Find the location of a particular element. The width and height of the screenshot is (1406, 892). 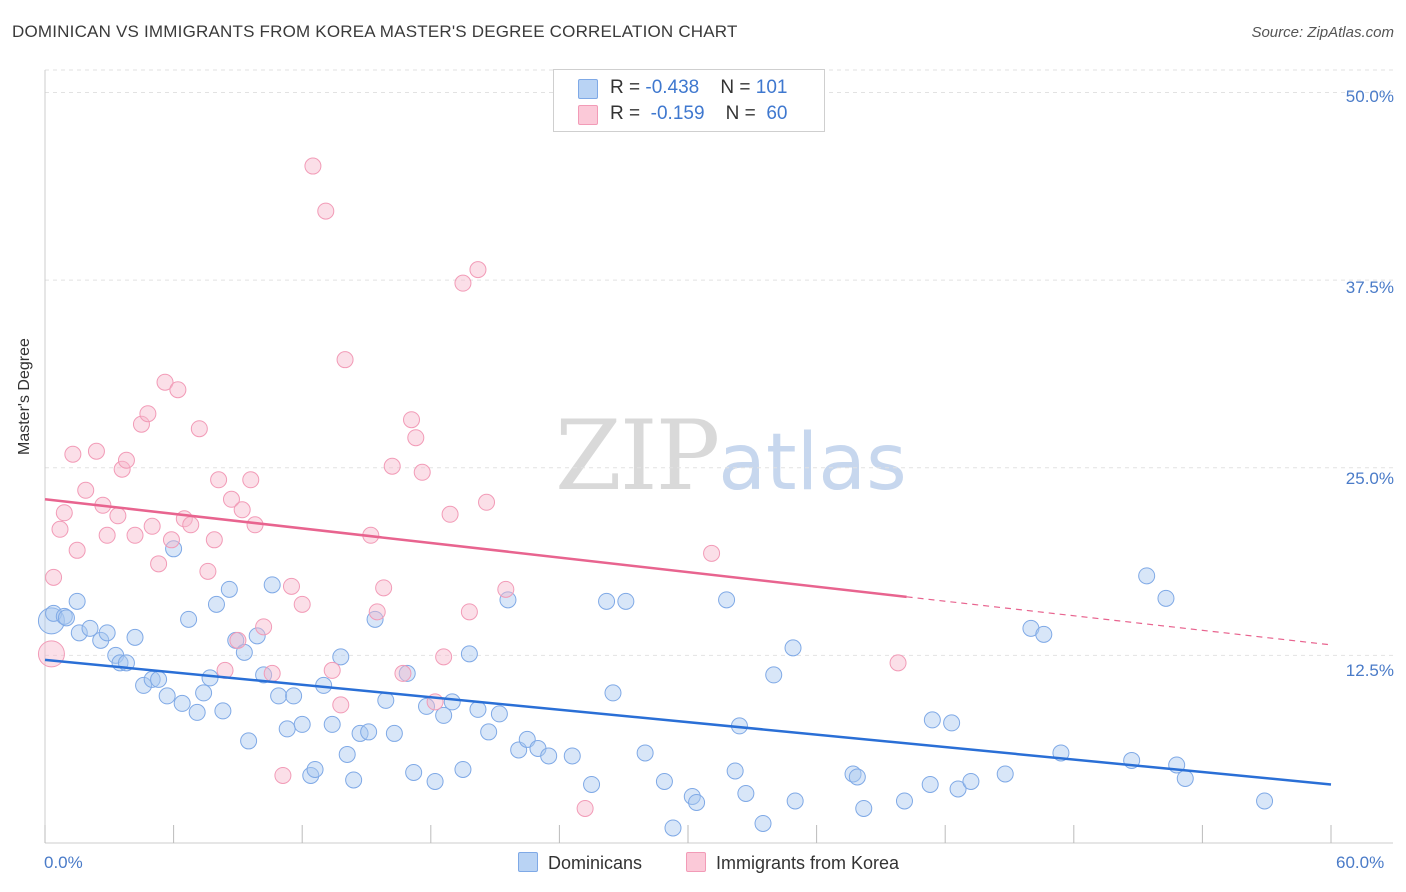

legend-r-value: -0.159 is located at coordinates (677, 113).